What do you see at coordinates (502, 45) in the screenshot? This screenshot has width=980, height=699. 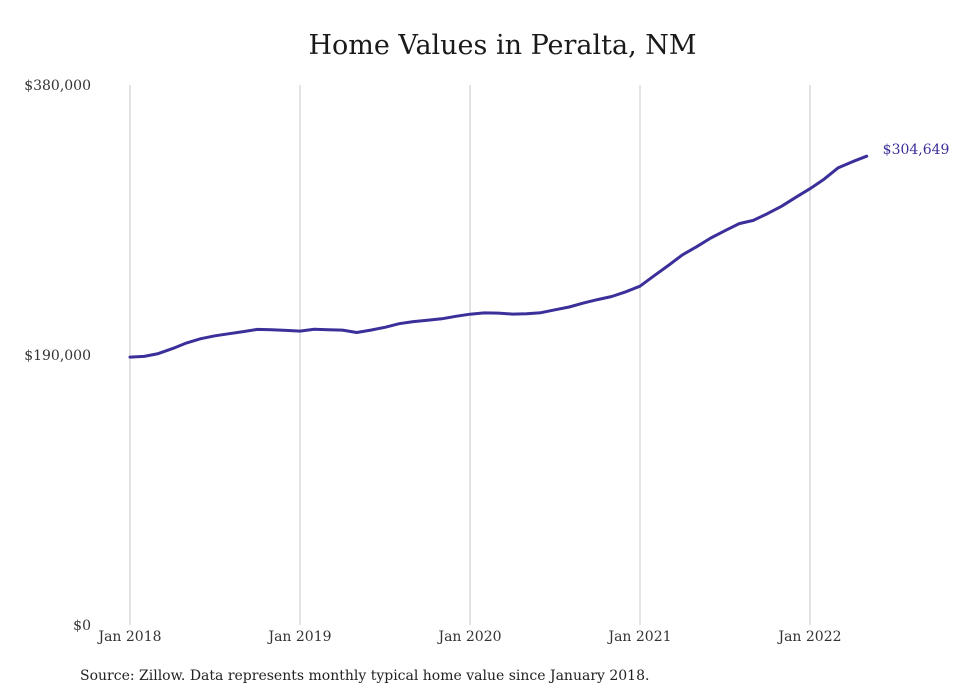 I see `chart-title: Home Values in Peralta, NM` at bounding box center [502, 45].